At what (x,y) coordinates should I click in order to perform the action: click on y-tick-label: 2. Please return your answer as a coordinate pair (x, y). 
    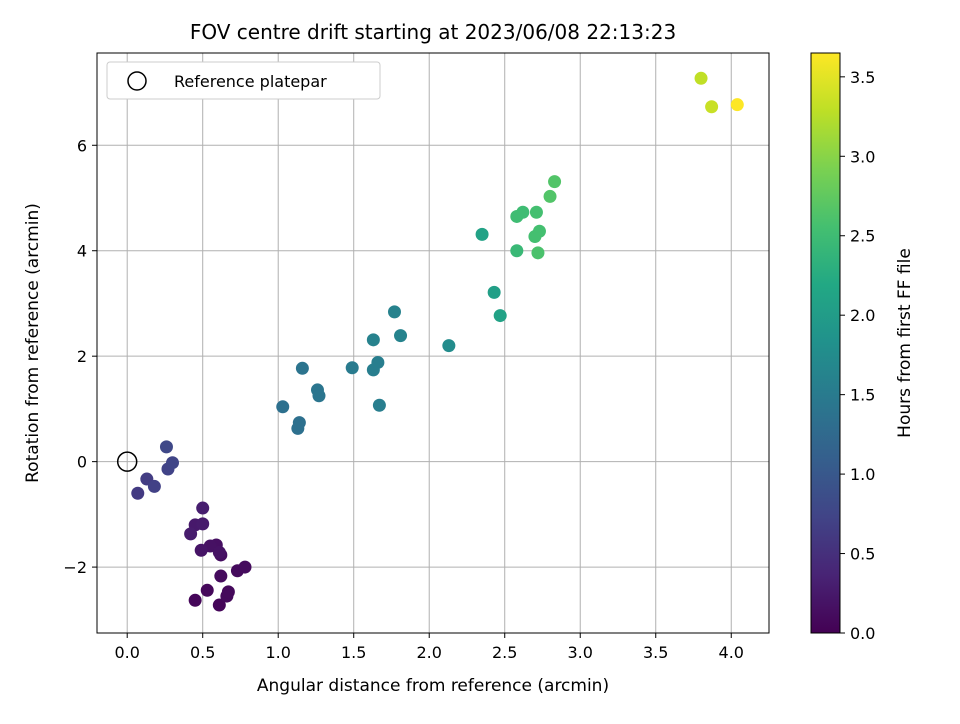
    Looking at the image, I should click on (82, 356).